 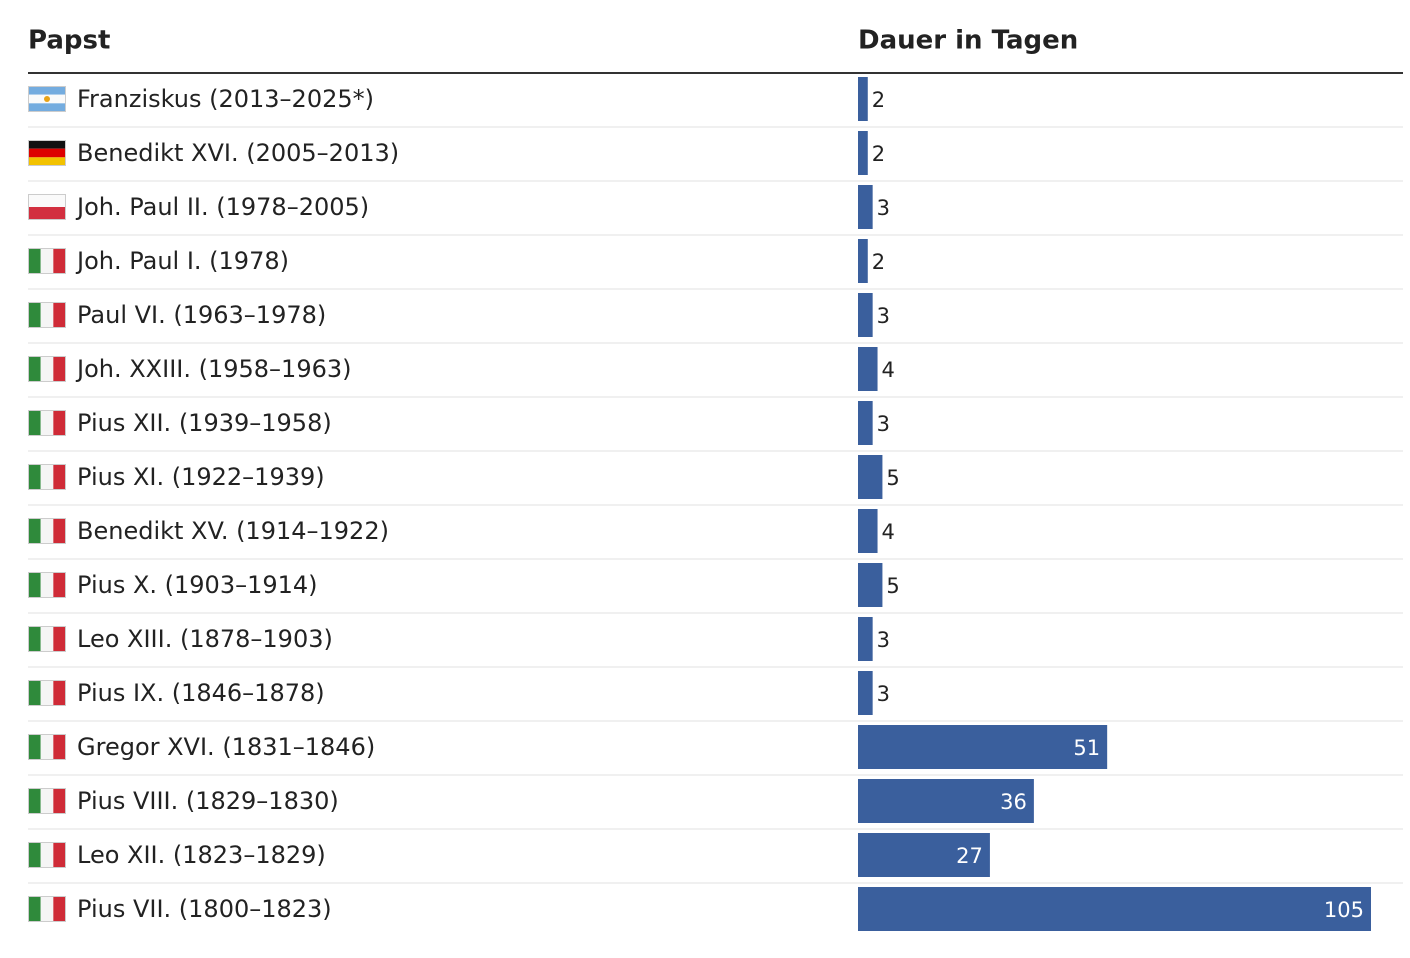 What do you see at coordinates (205, 639) in the screenshot?
I see `row-label: Leo XIII. (1878–1903)` at bounding box center [205, 639].